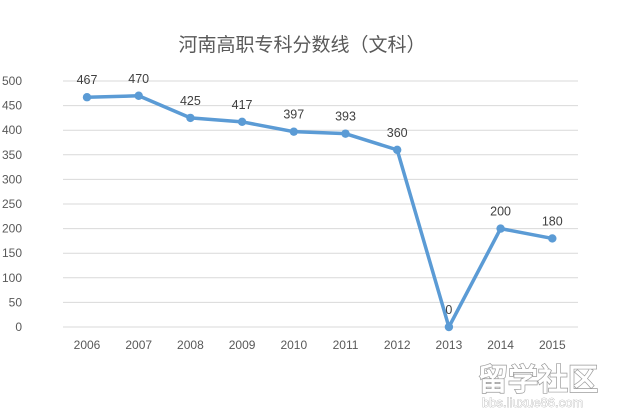 The height and width of the screenshot is (415, 637). Describe the element at coordinates (397, 133) in the screenshot. I see `data-label: 360` at that location.